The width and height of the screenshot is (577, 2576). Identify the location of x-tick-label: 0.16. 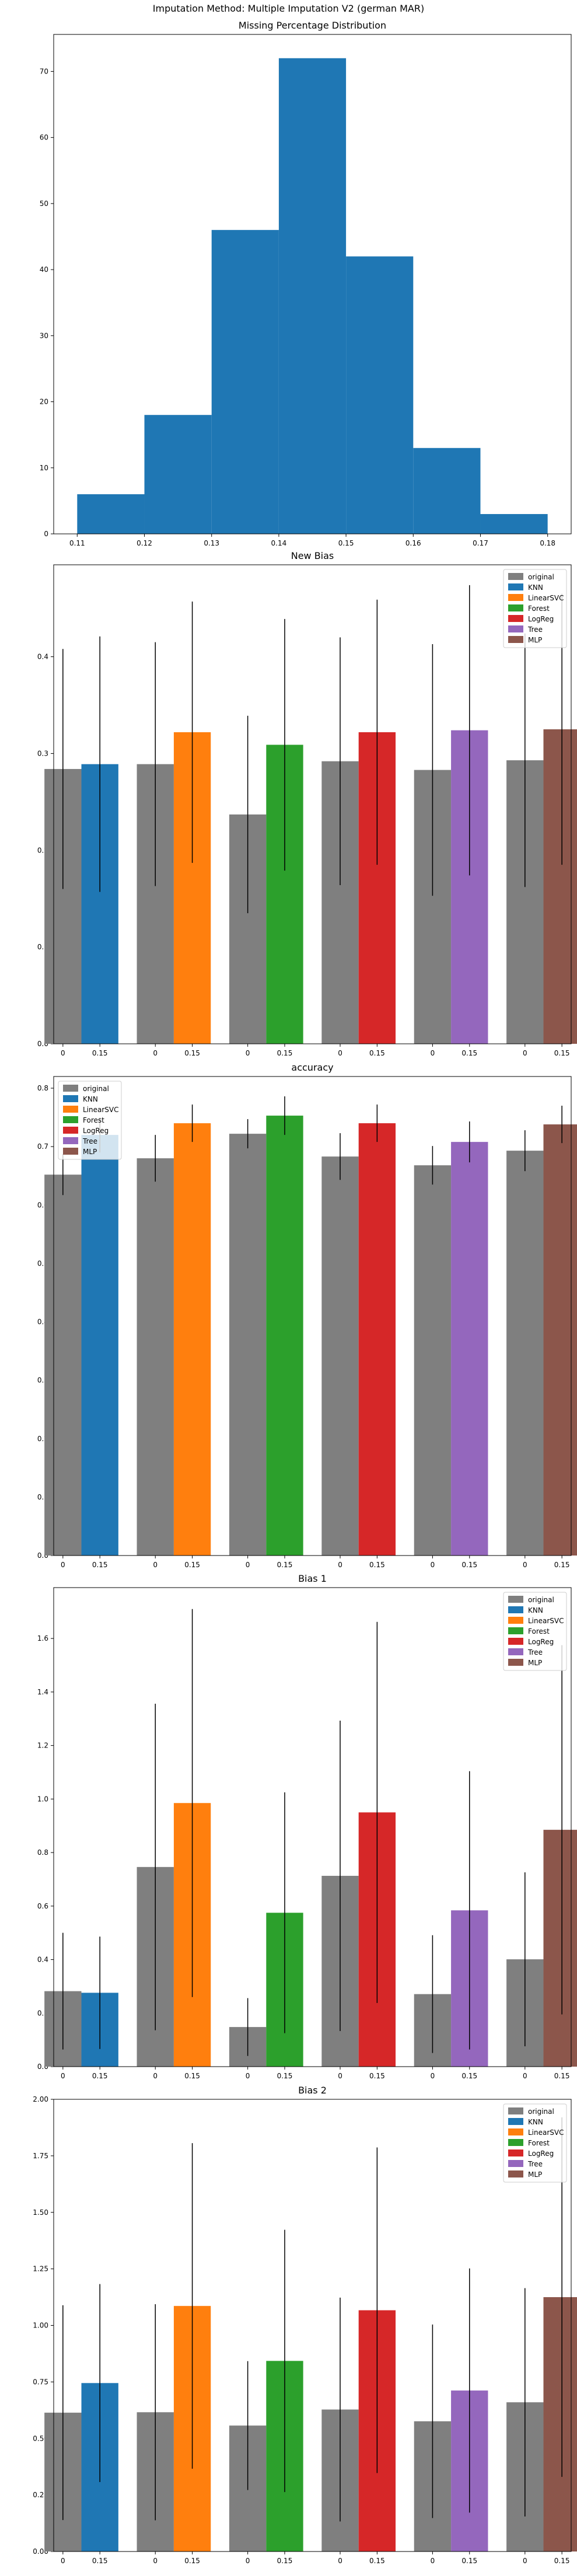
(413, 543).